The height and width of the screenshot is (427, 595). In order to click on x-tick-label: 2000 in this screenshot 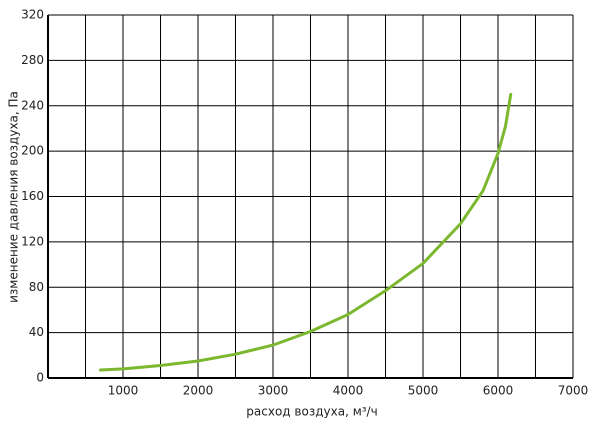, I will do `click(198, 391)`.